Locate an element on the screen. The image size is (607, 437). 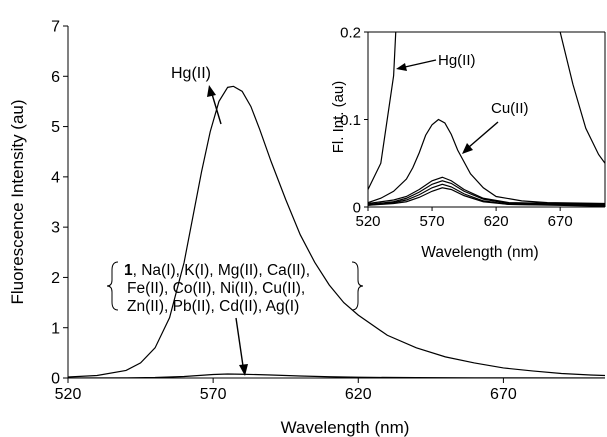
inset-series-group-a is located at coordinates (486, 190).